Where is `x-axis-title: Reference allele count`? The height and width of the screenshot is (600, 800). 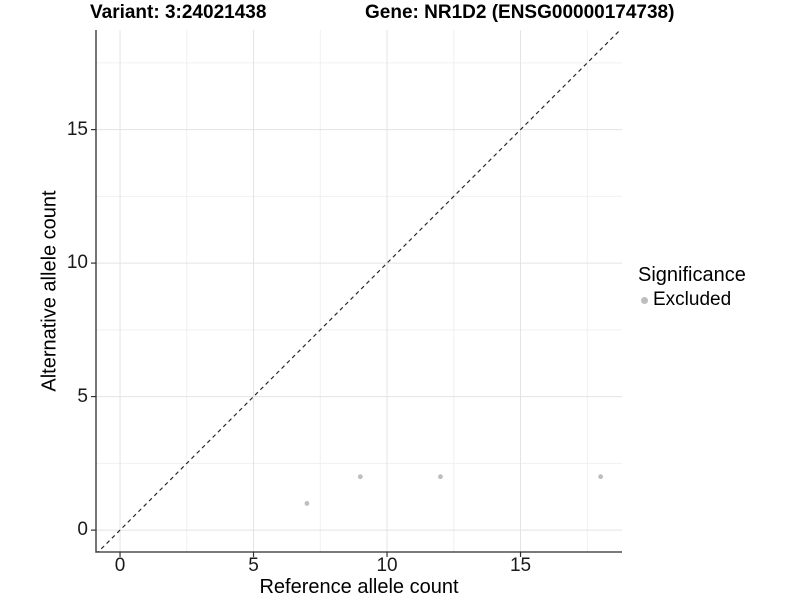
x-axis-title: Reference allele count is located at coordinates (359, 587).